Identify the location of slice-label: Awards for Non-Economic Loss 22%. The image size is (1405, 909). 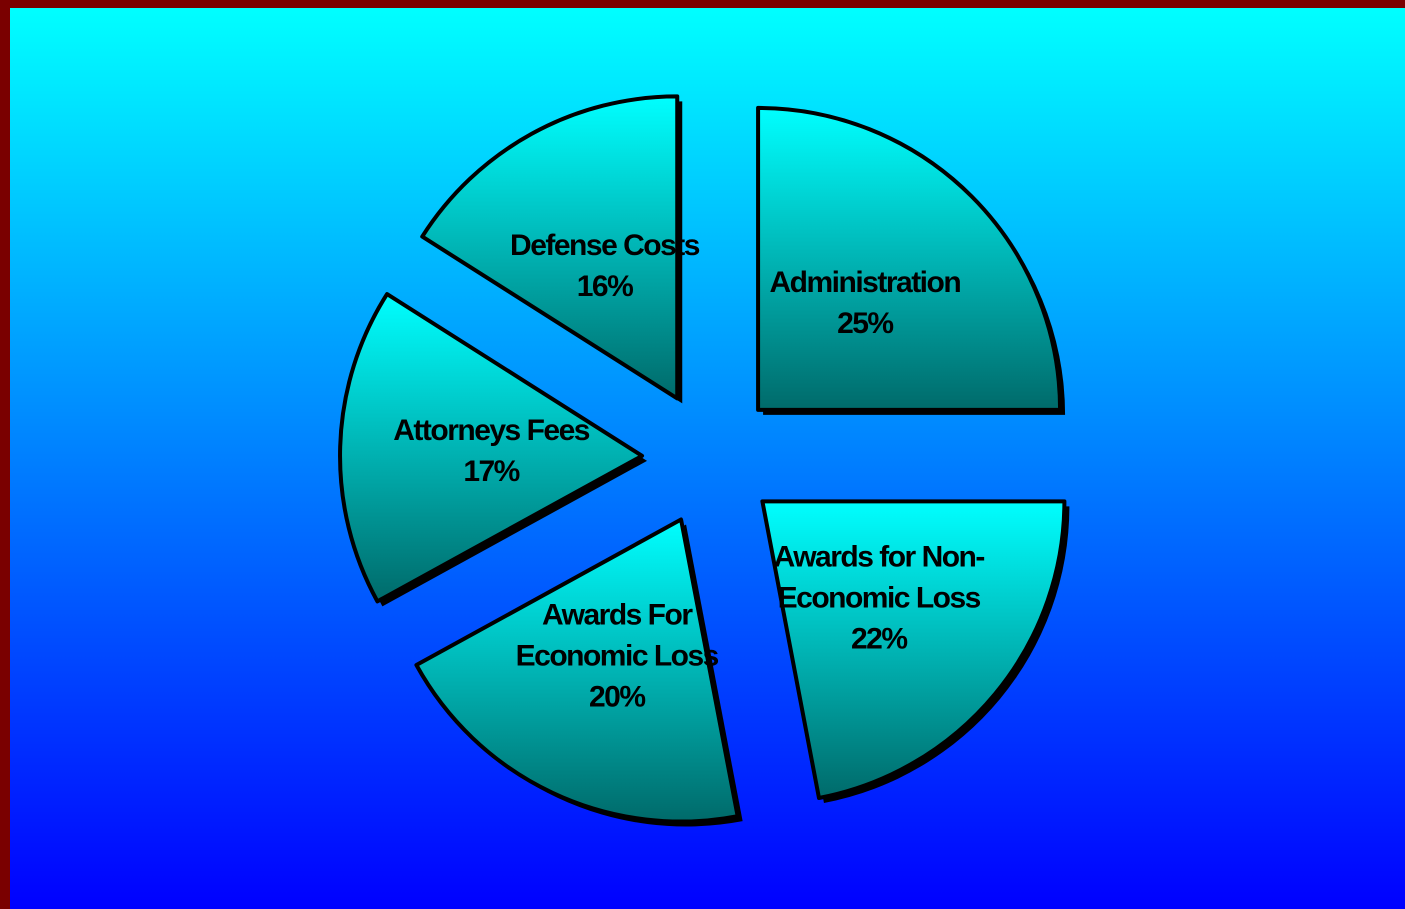
(879, 597).